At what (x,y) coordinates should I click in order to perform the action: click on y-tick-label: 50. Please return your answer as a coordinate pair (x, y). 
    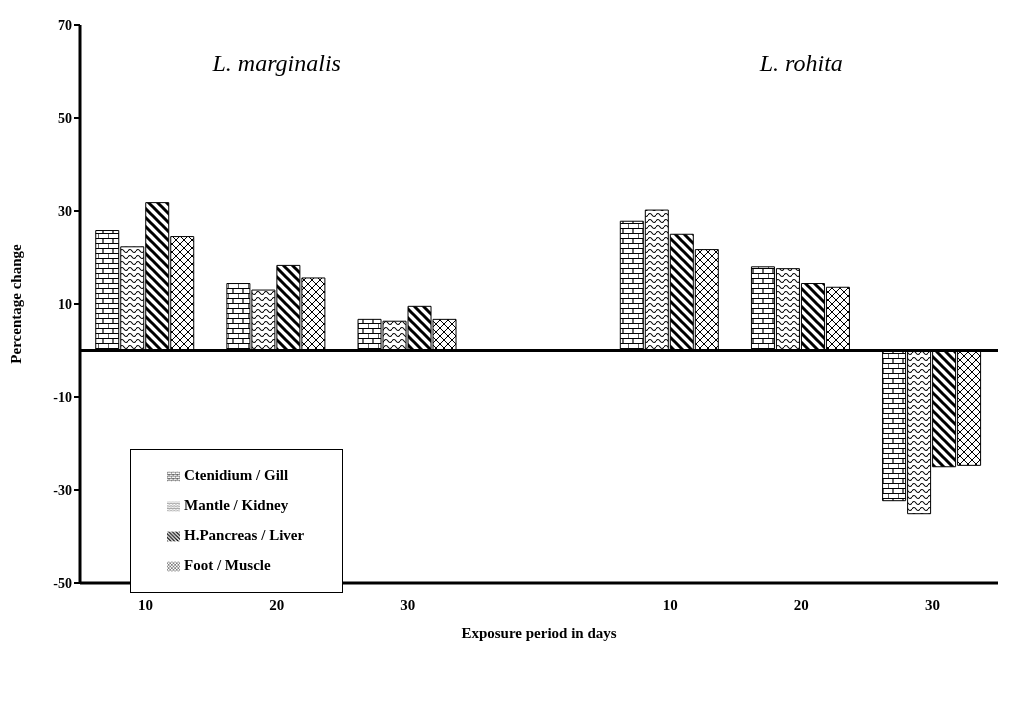
    Looking at the image, I should click on (65, 118).